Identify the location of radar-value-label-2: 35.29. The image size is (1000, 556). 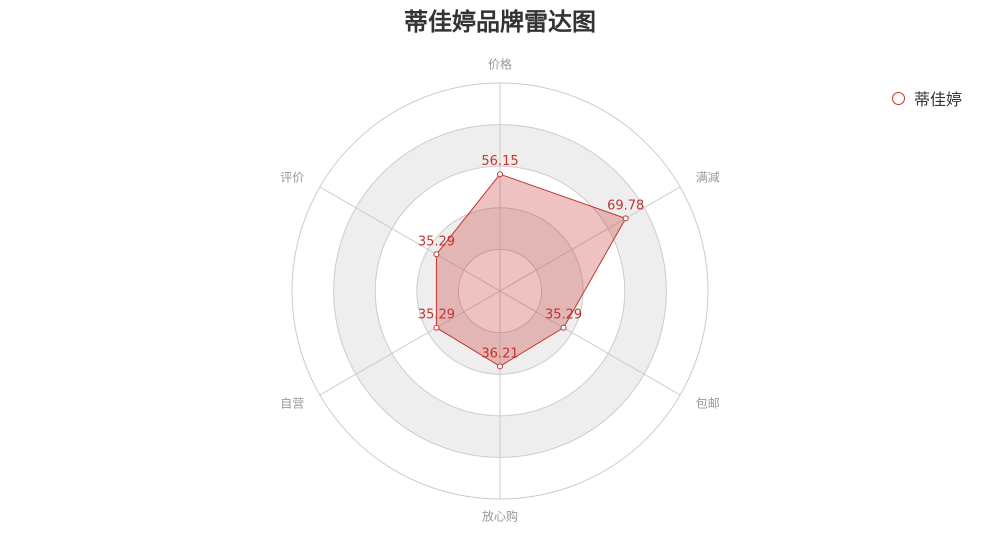
(563, 315).